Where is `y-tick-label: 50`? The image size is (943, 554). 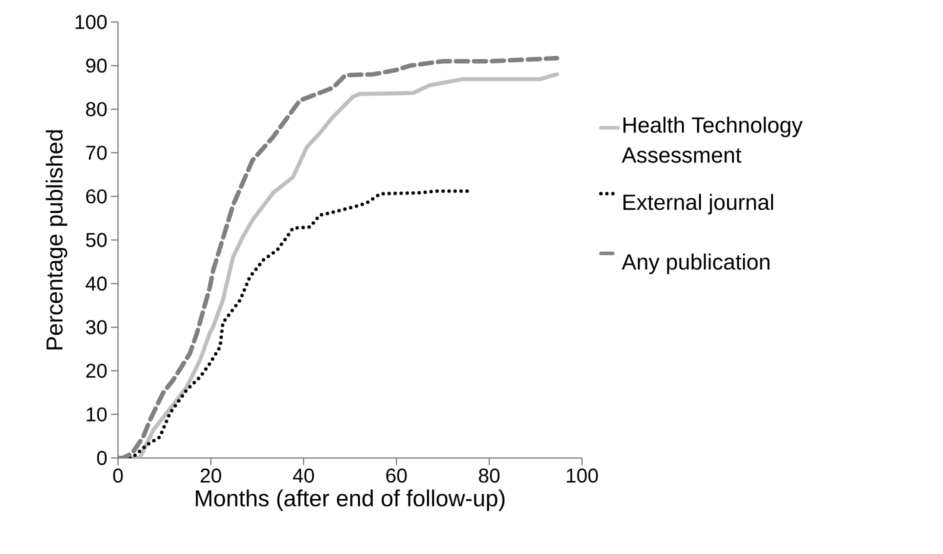
y-tick-label: 50 is located at coordinates (96, 240).